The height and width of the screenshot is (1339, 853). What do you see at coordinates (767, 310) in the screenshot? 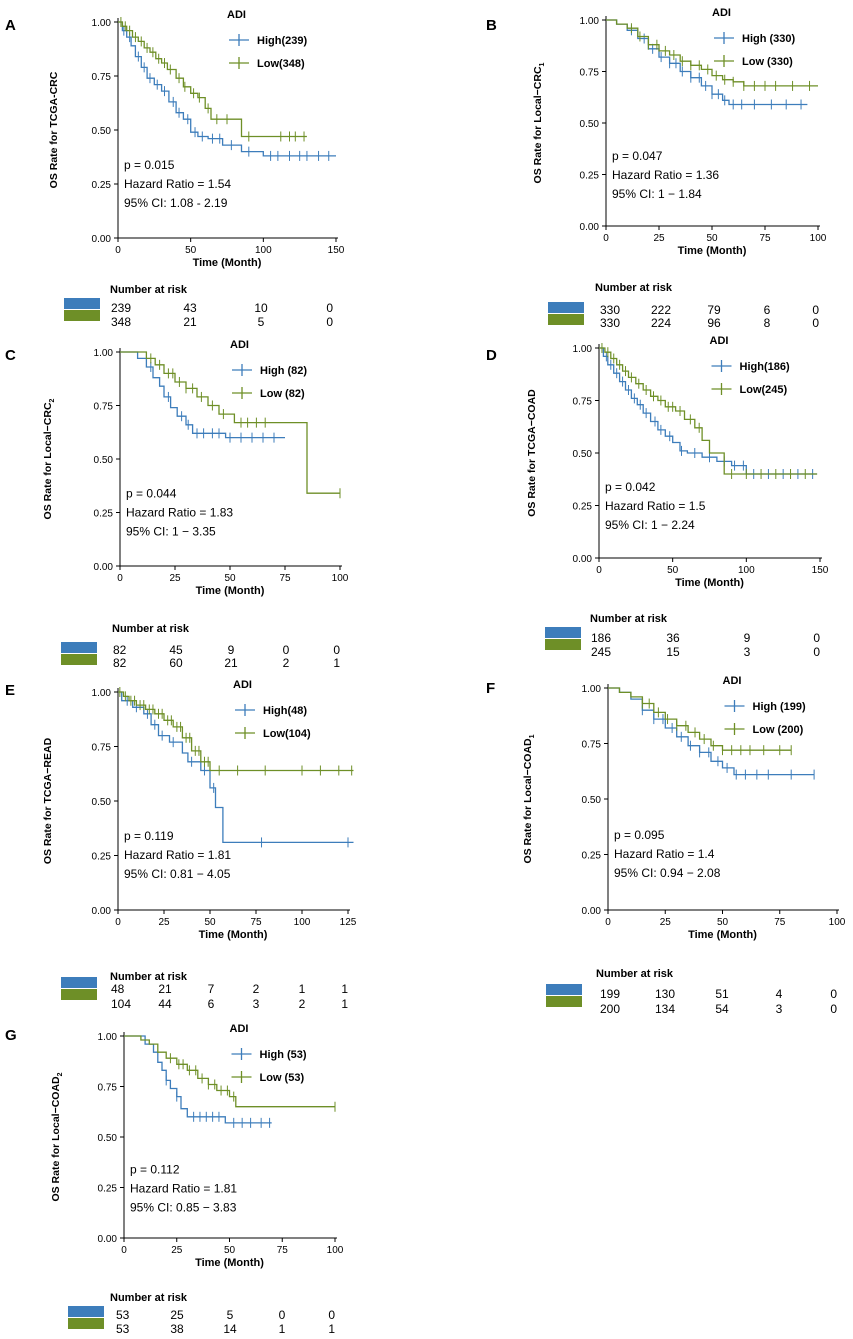
I see `risk-count: 6` at bounding box center [767, 310].